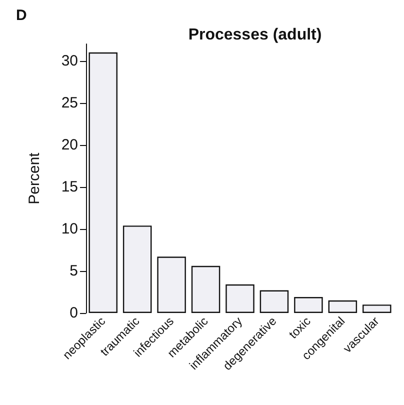 Image resolution: width=404 pixels, height=405 pixels. Describe the element at coordinates (74, 313) in the screenshot. I see `y-tick-label: 0` at that location.